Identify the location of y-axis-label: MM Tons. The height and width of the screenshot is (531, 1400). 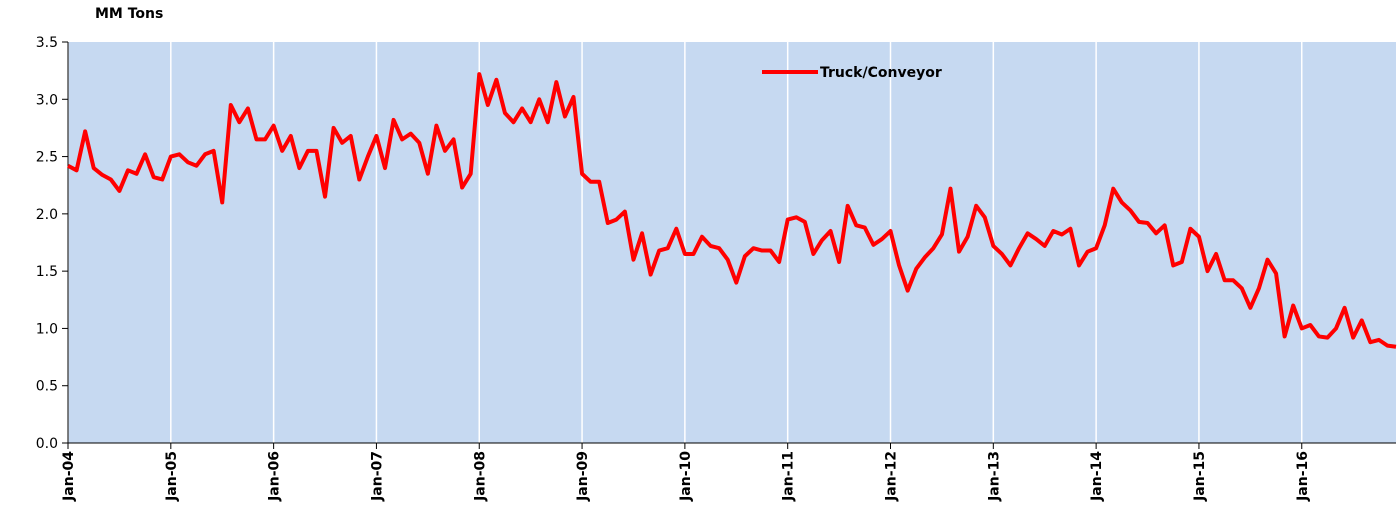
(129, 14).